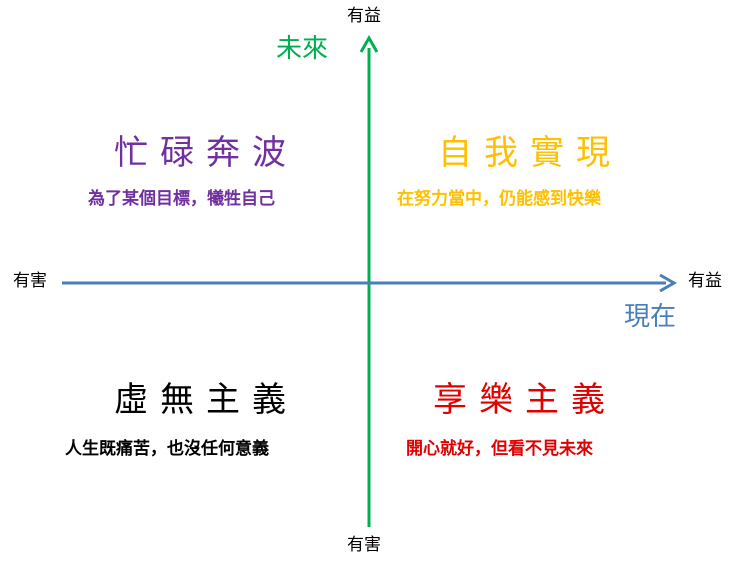 The image size is (744, 570). Describe the element at coordinates (206, 400) in the screenshot. I see `quadrant-bottom-left-title: 虛無主義` at that location.